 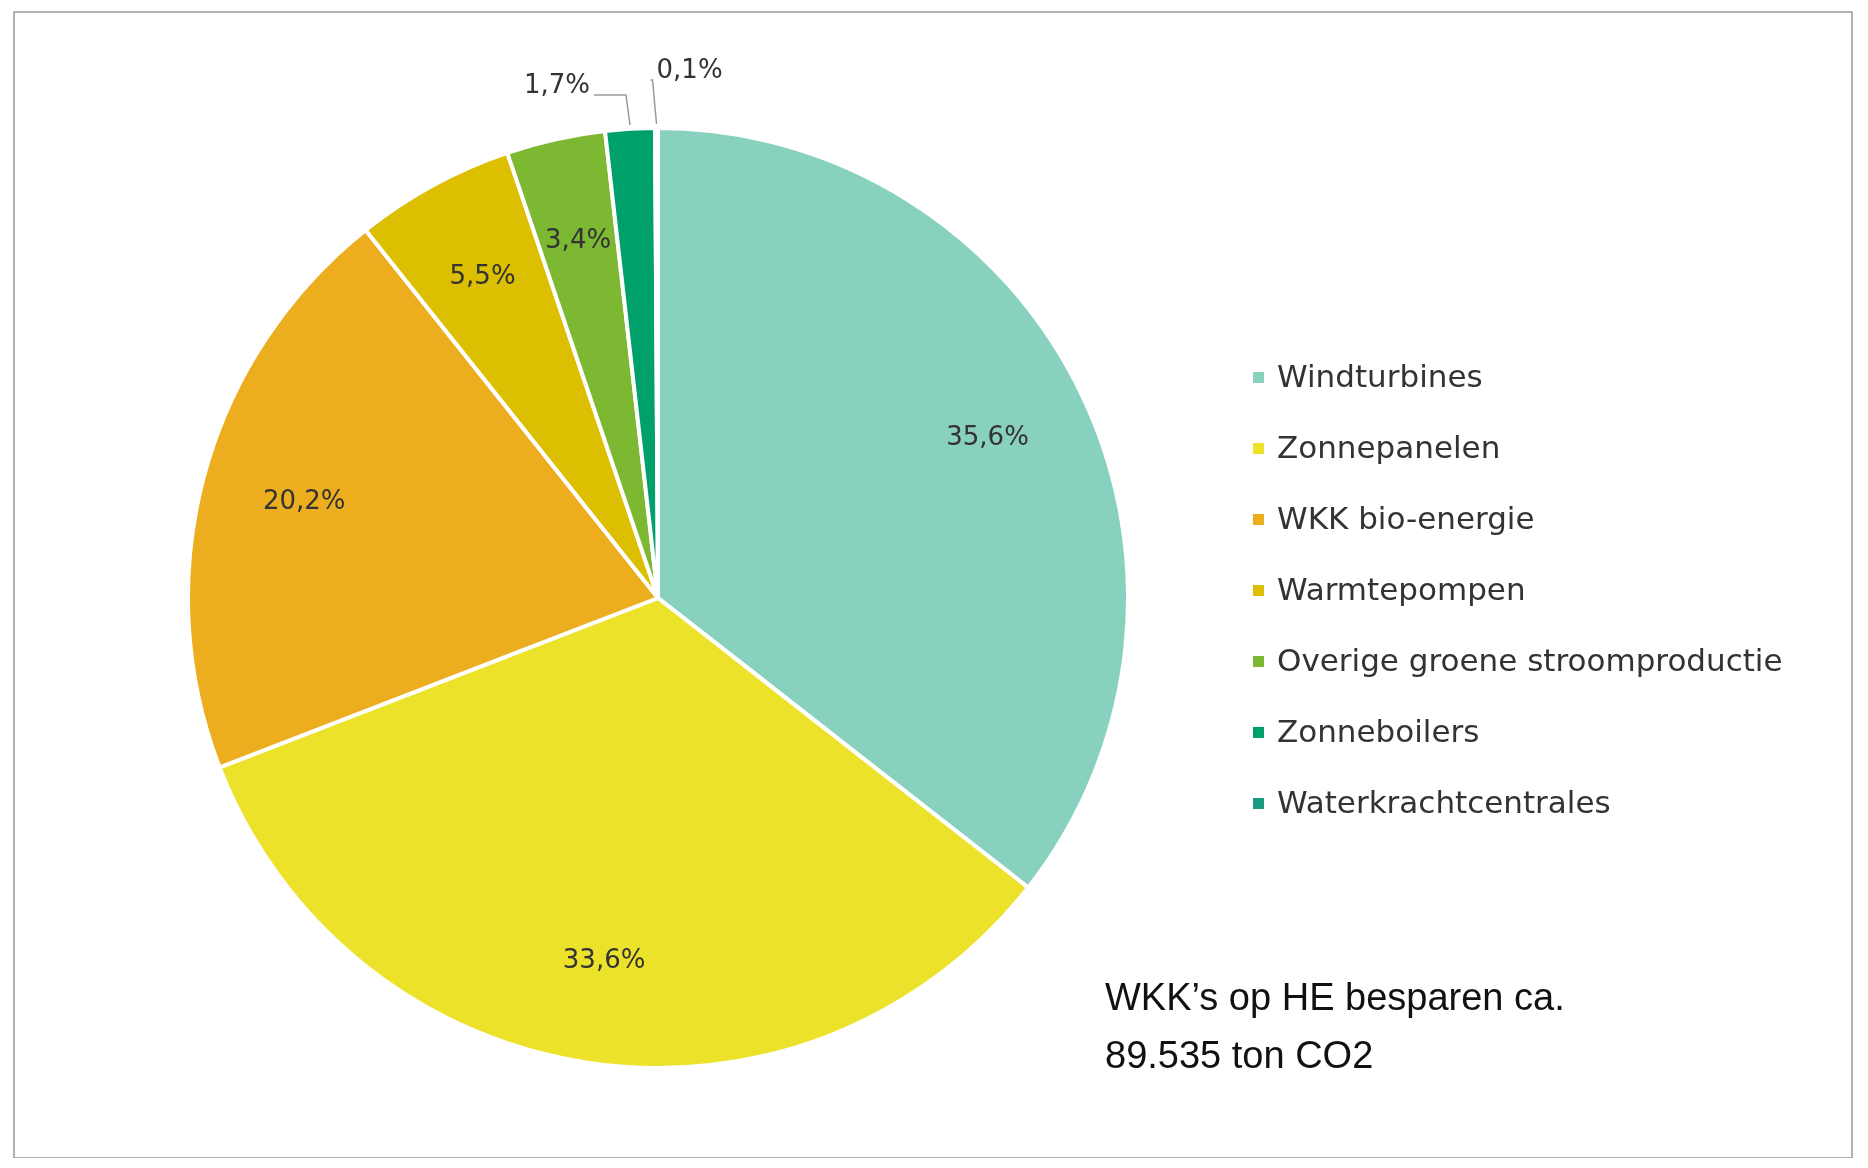 I want to click on data-label: 3,4%, so click(x=578, y=238).